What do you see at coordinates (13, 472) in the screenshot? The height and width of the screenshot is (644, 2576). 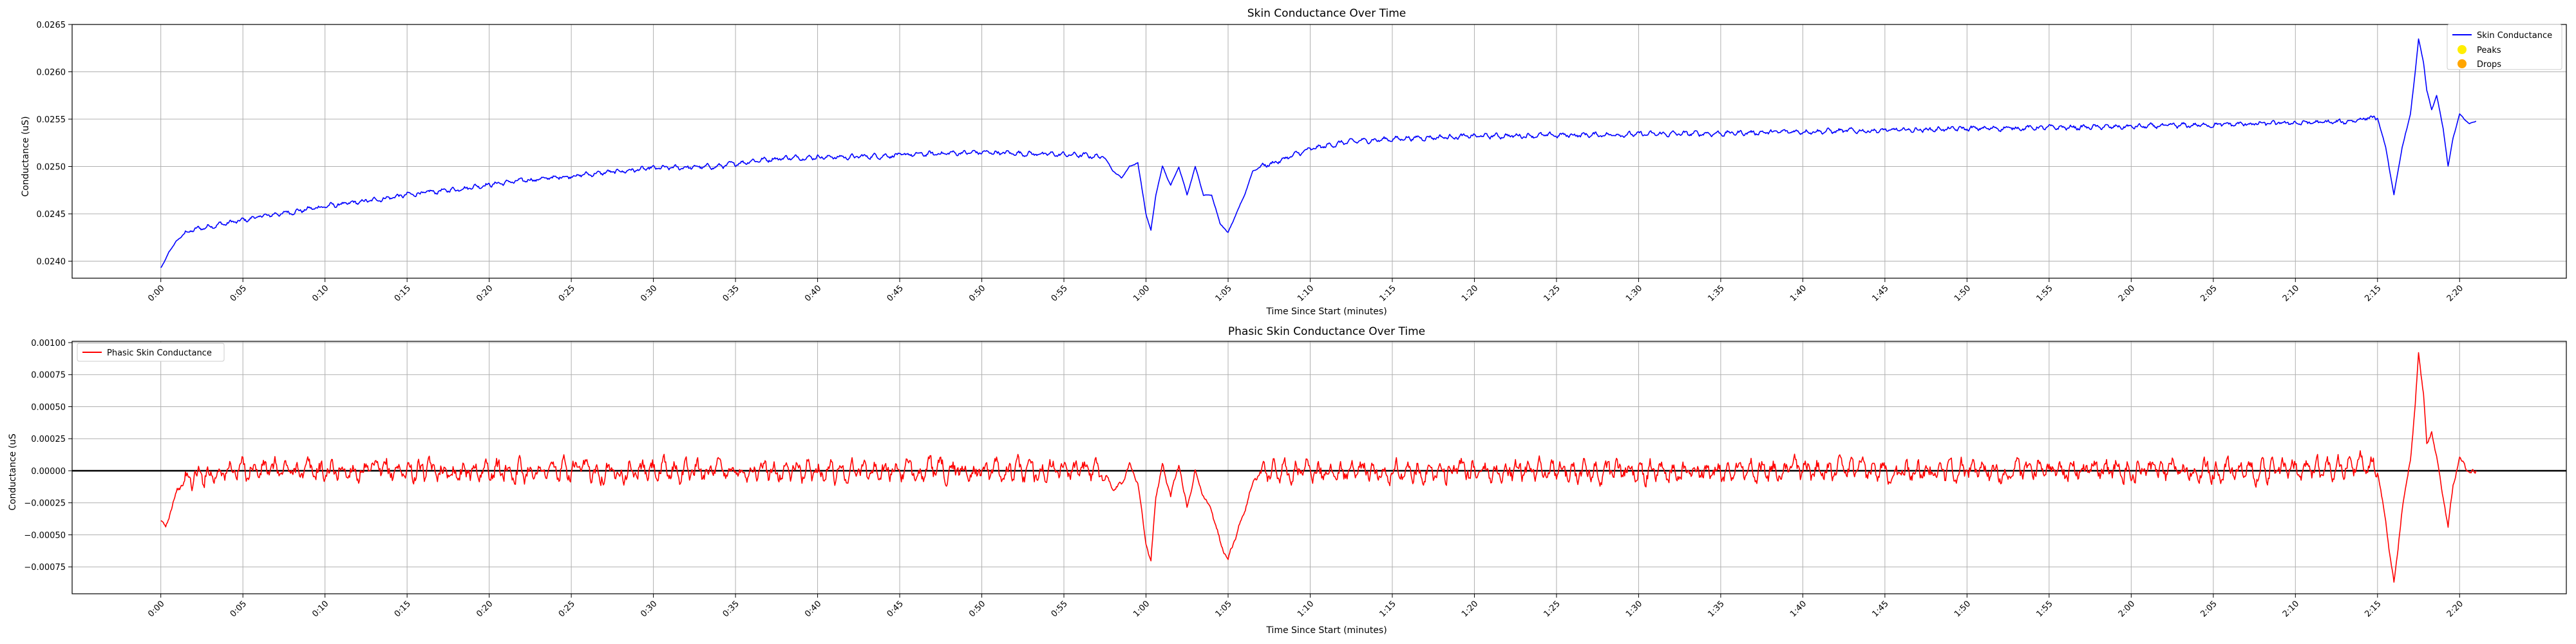 I see `bottom-y-axis-label: Conductance (uS` at bounding box center [13, 472].